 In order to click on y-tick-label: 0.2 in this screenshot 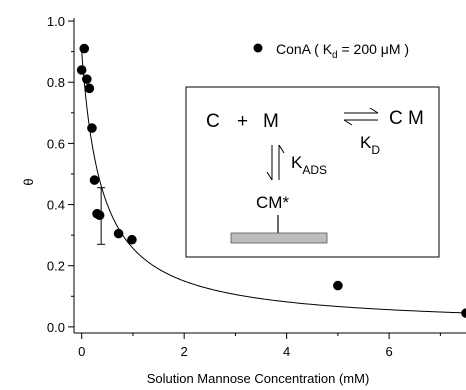, I will do `click(56, 266)`.